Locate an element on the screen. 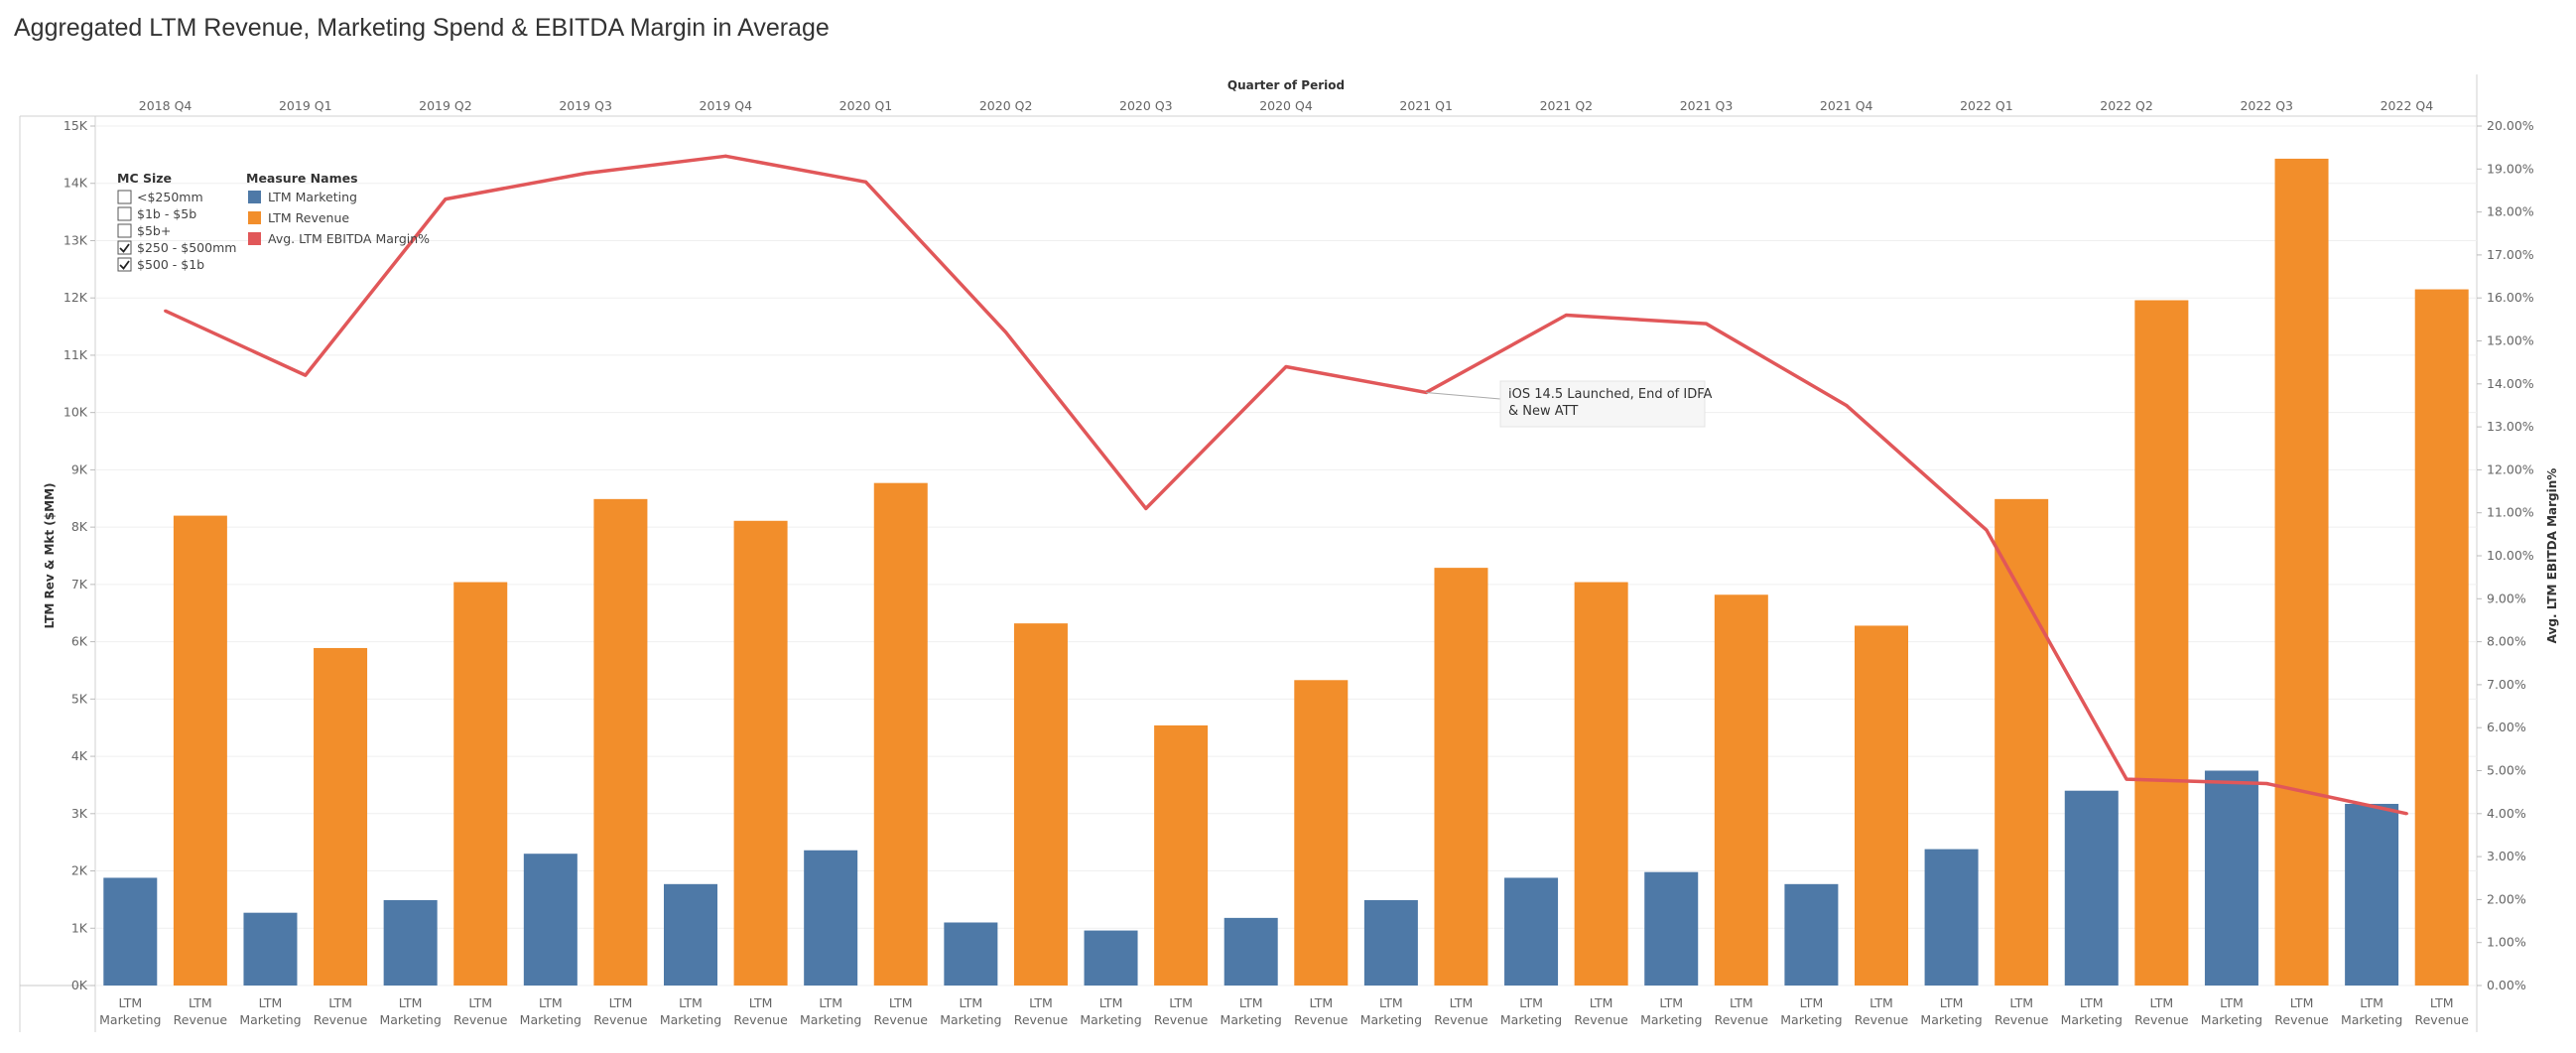 The image size is (2576, 1053). annotation-text: iOS 14.5 Launched, End of IDFA is located at coordinates (1611, 394).